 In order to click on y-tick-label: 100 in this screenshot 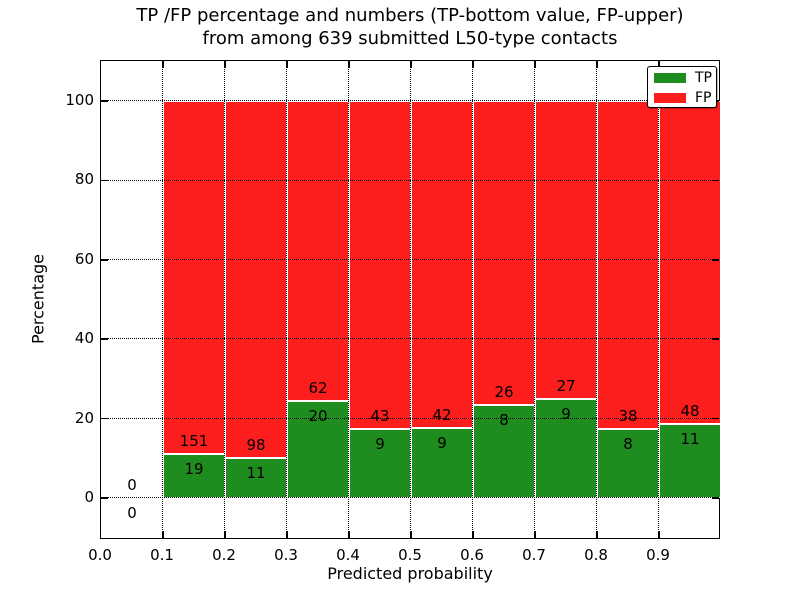, I will do `click(79, 100)`.